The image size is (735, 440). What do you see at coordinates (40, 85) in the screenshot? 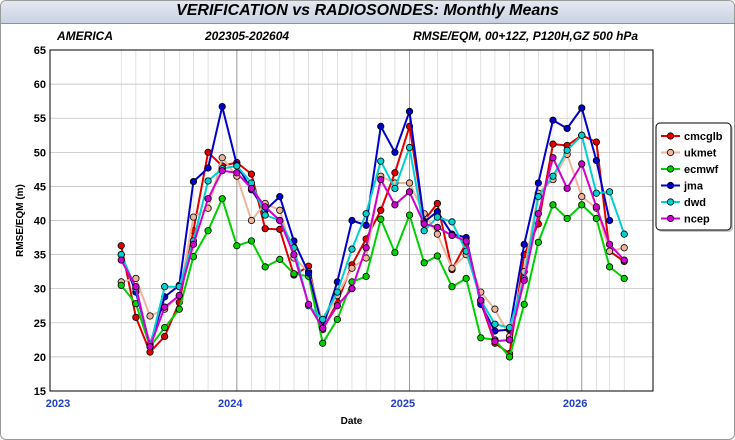
I see `y-tick-label: 60` at bounding box center [40, 85].